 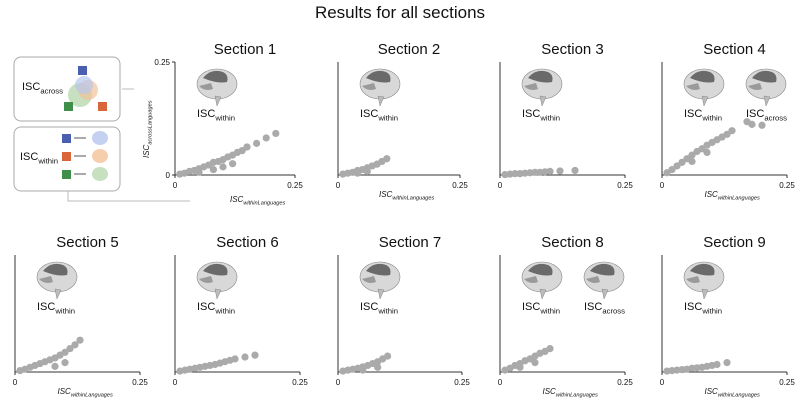 What do you see at coordinates (572, 242) in the screenshot?
I see `panel-title: Section 8` at bounding box center [572, 242].